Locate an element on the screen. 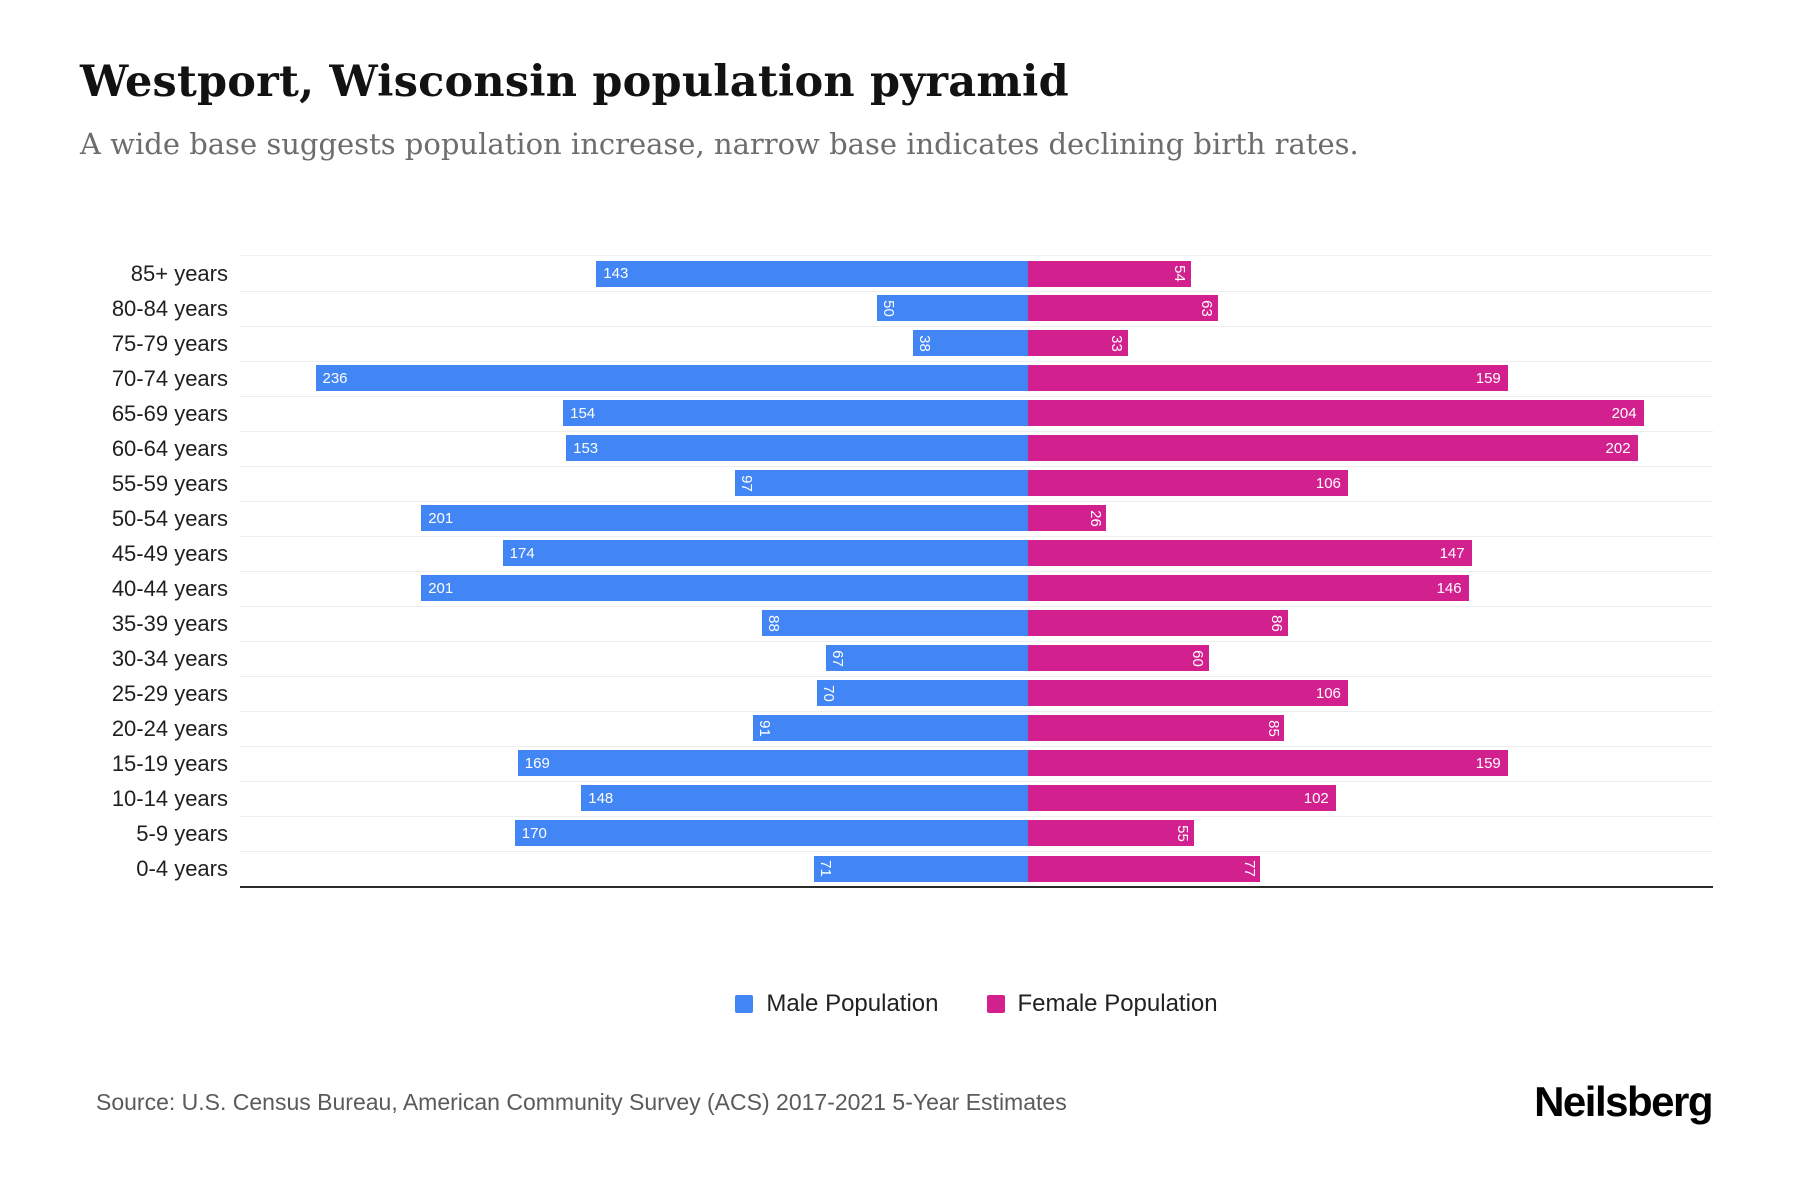  female-half: 77 is located at coordinates (1370, 868).